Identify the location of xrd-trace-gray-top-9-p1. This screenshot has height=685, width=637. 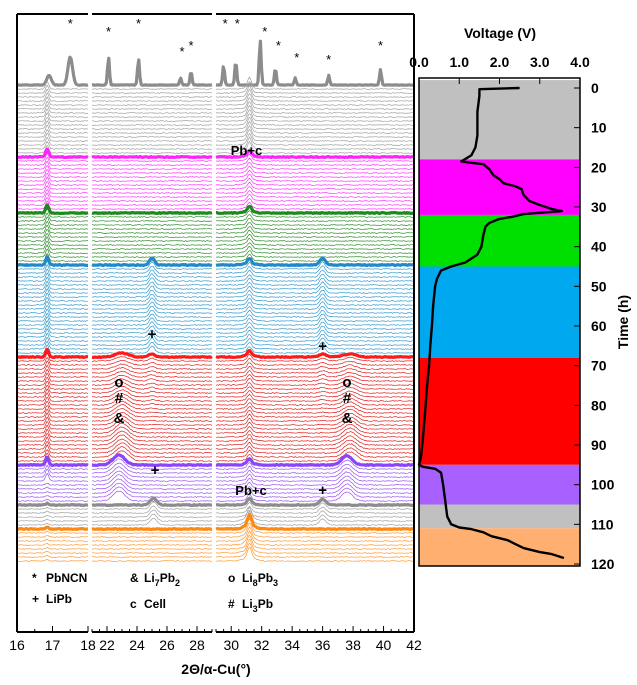
(52, 117).